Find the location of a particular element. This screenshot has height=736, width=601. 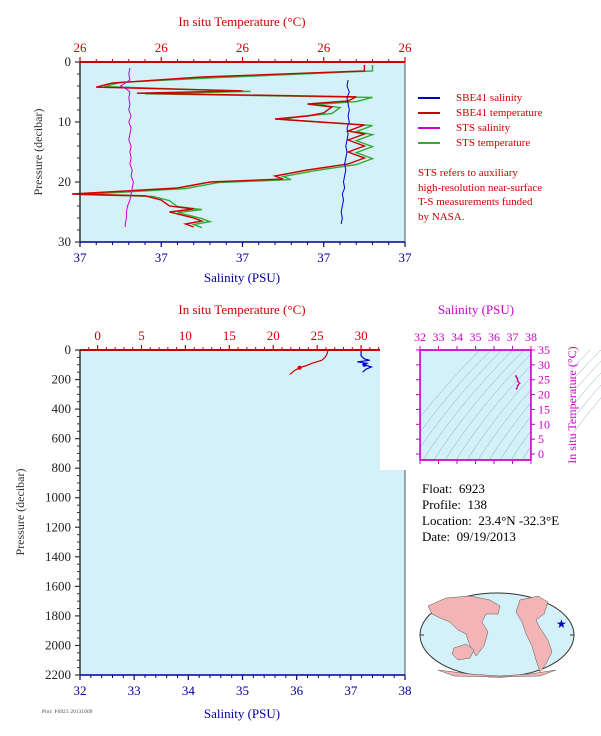

ts-salinity-tick-label: 32 is located at coordinates (420, 337).